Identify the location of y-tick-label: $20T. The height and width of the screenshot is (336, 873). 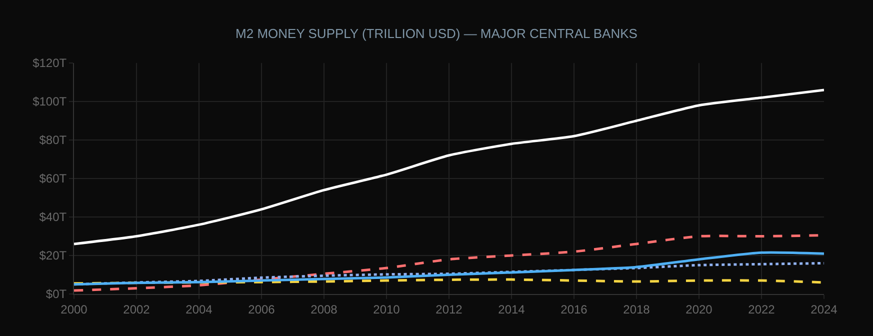
(53, 255).